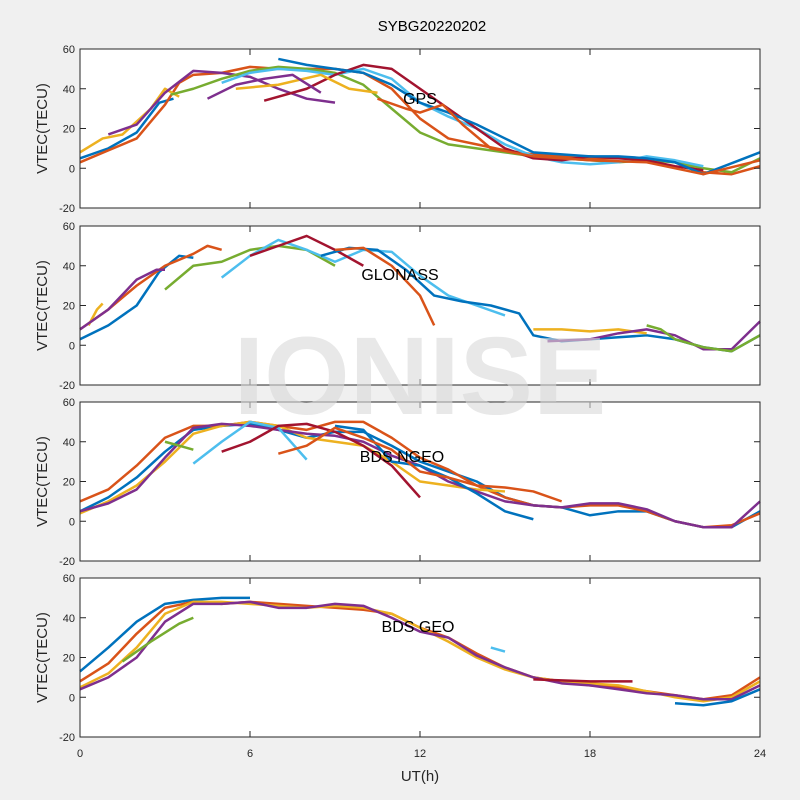 The width and height of the screenshot is (800, 800). What do you see at coordinates (418, 627) in the screenshot?
I see `panel-label: BDS GEO` at bounding box center [418, 627].